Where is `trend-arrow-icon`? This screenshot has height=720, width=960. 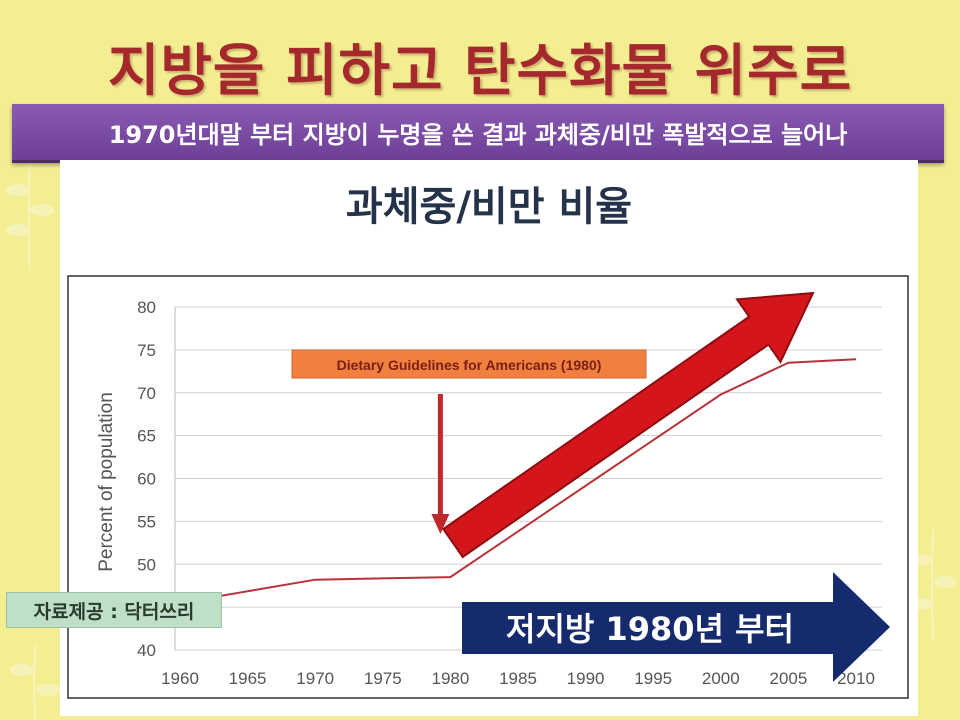 trend-arrow-icon is located at coordinates (628, 425).